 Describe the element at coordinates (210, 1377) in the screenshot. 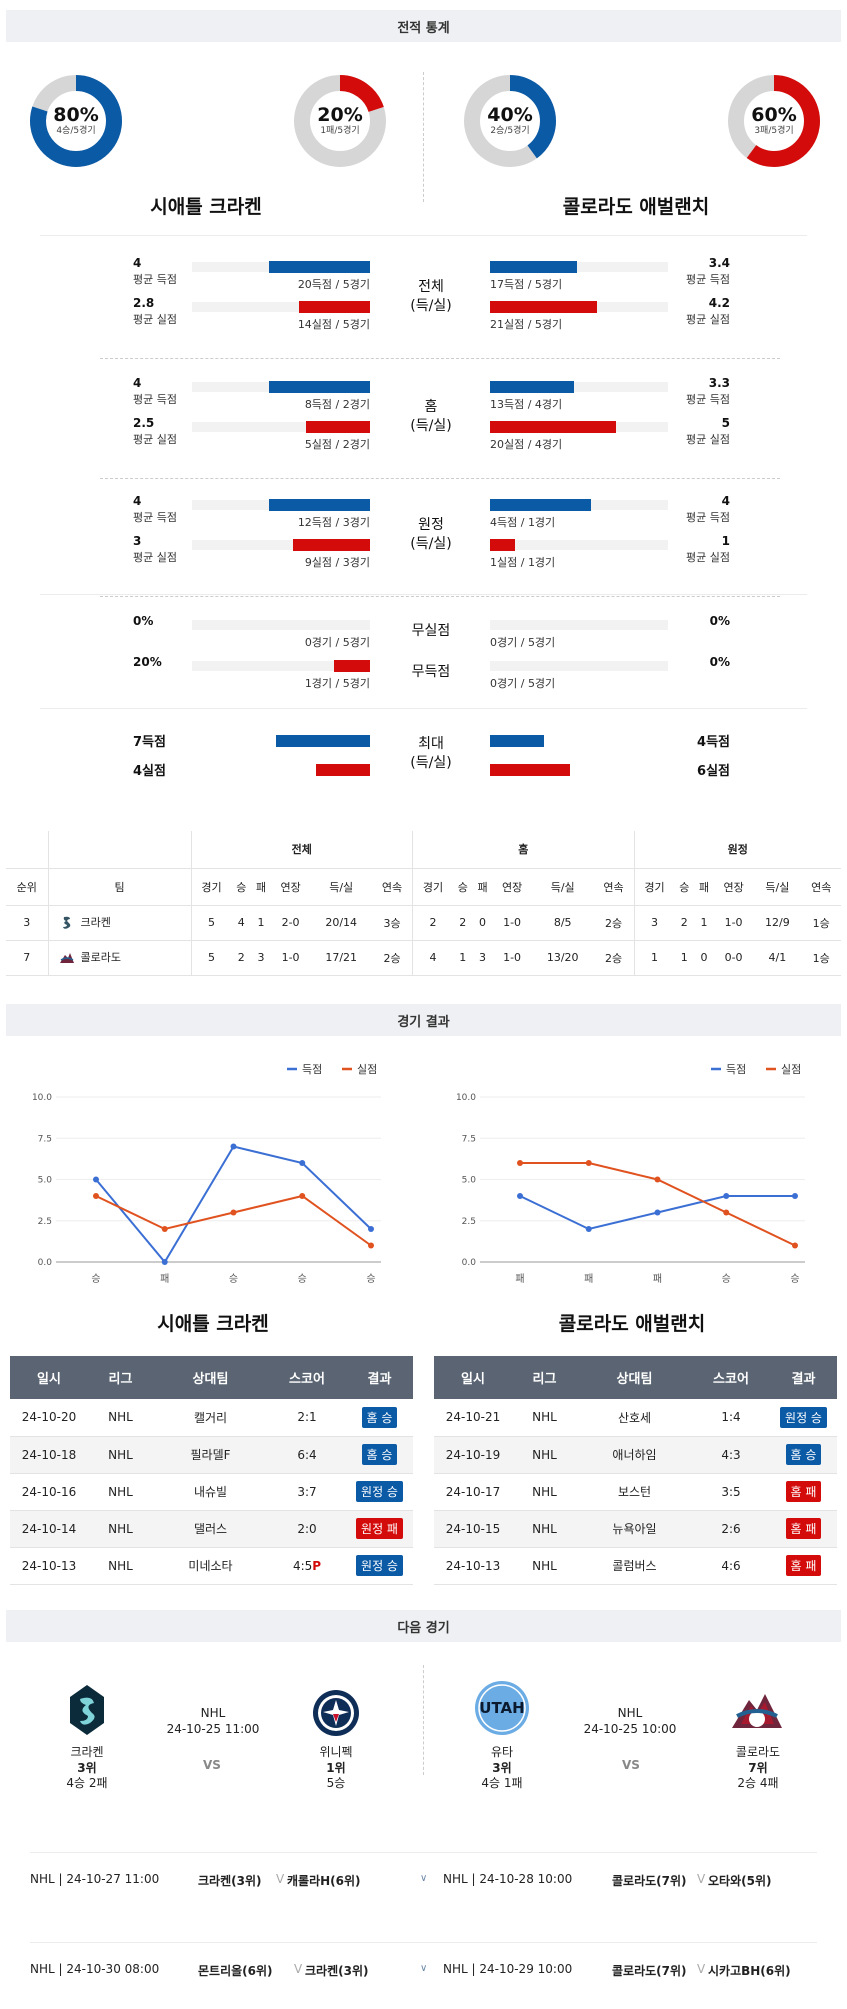

I see `results-col-header: 상대팀` at that location.